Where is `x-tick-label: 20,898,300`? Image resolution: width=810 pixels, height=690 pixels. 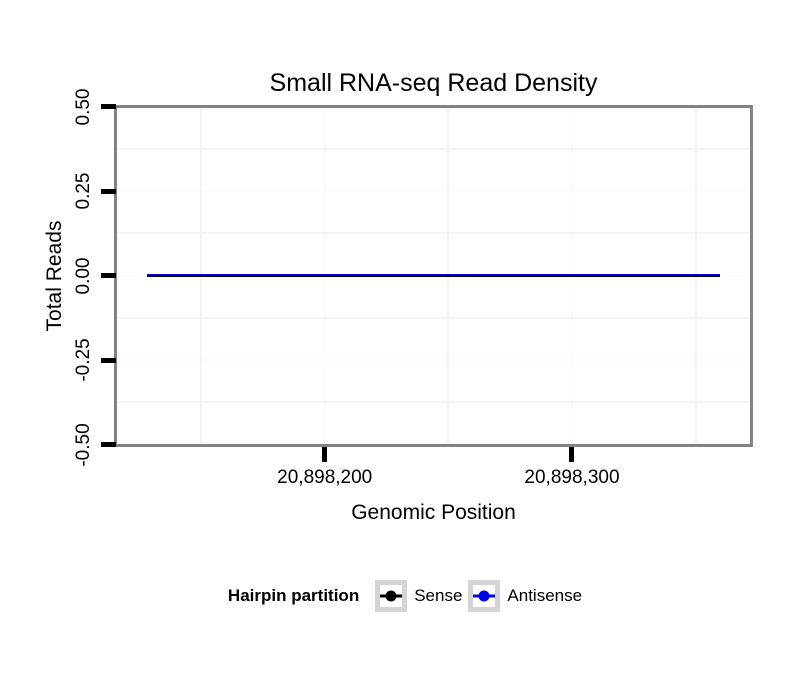
x-tick-label: 20,898,300 is located at coordinates (572, 477).